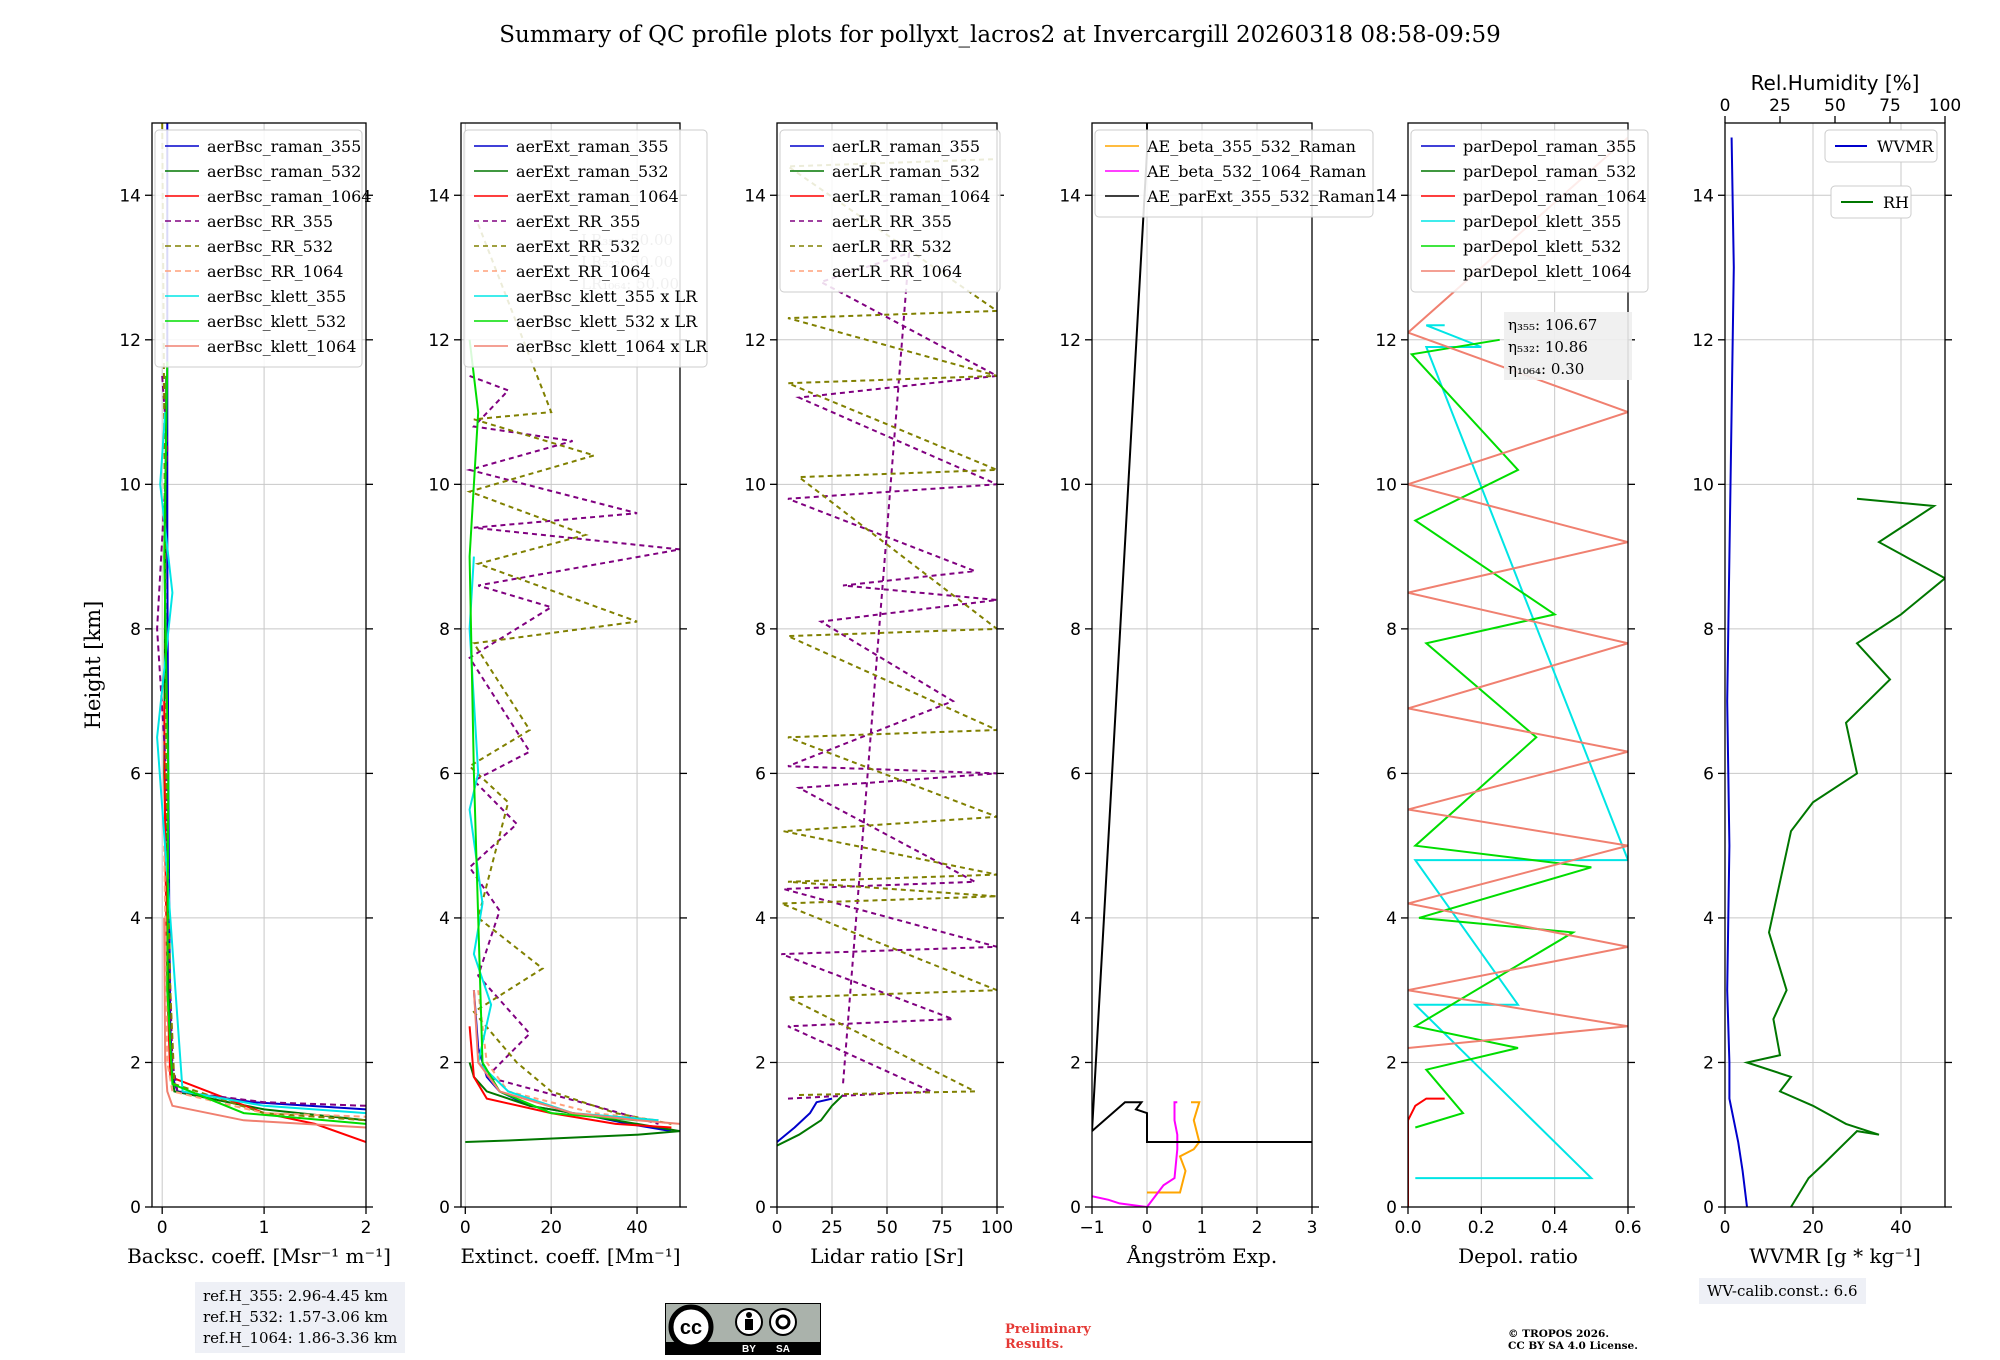 Image resolution: width=2000 pixels, height=1360 pixels. I want to click on series-line-aerBsc_klett_355 x LR, so click(563, 839).